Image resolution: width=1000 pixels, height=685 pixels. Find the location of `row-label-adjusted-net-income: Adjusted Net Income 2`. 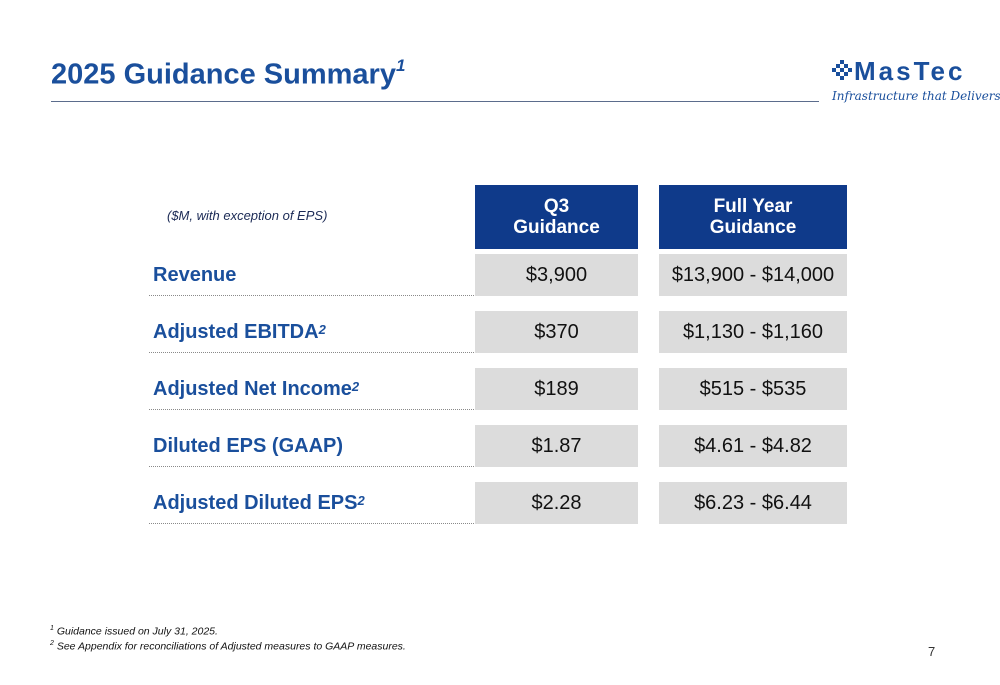

row-label-adjusted-net-income: Adjusted Net Income 2 is located at coordinates (311, 390).